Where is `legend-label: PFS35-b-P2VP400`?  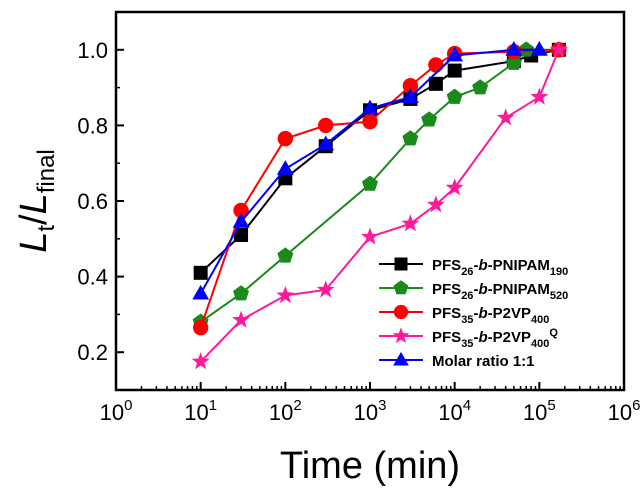
legend-label: PFS35-b-P2VP400 is located at coordinates (490, 315).